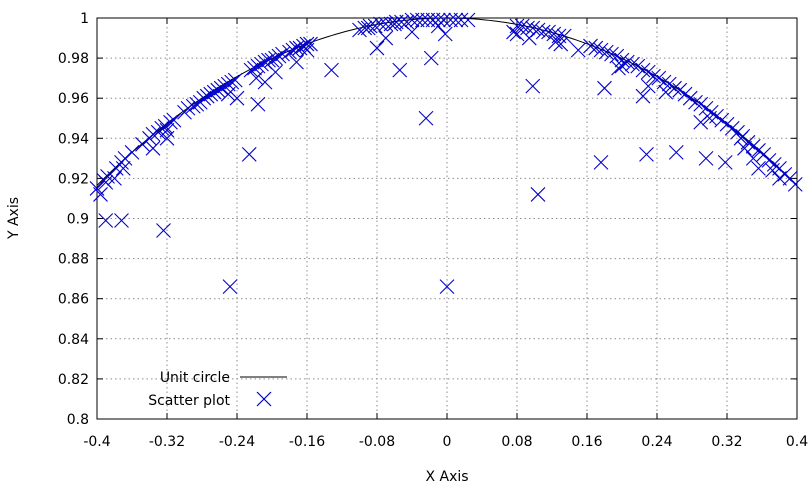  Describe the element at coordinates (14, 218) in the screenshot. I see `y-axis-title: Y Axis` at that location.